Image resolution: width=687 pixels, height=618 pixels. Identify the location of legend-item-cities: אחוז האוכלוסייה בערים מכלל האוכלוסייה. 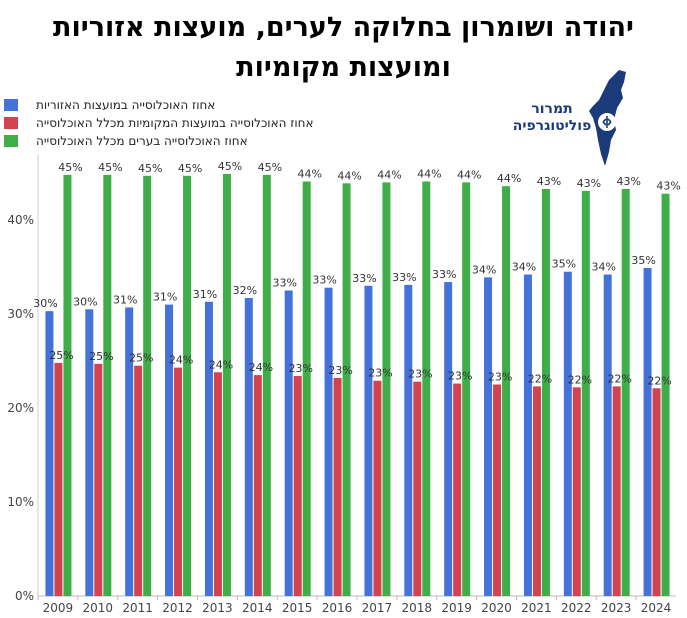
(159, 141).